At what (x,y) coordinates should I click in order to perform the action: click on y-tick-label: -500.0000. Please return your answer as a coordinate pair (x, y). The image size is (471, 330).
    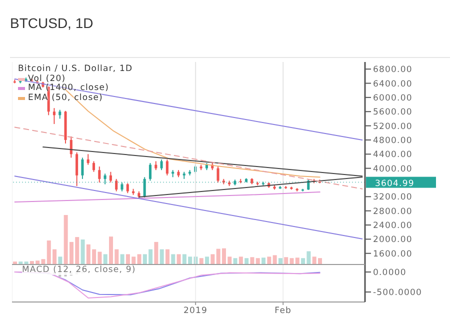
    Looking at the image, I should click on (397, 293).